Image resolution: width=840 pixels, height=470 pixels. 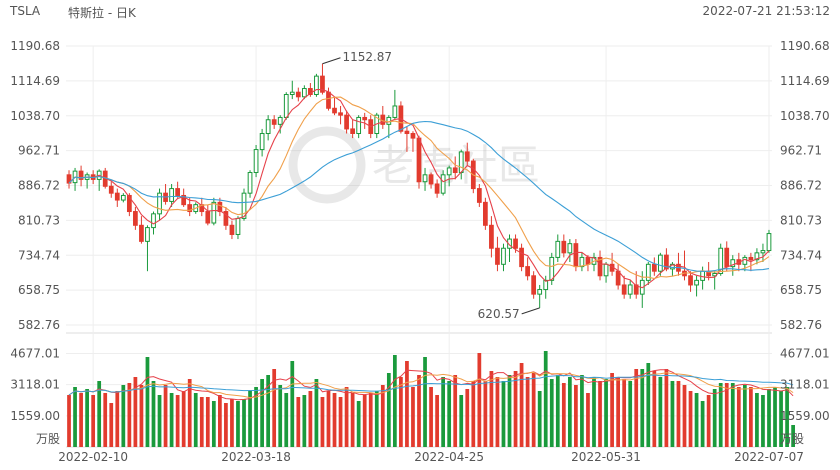 What do you see at coordinates (431, 385) in the screenshot?
I see `volume-ma-line` at bounding box center [431, 385].